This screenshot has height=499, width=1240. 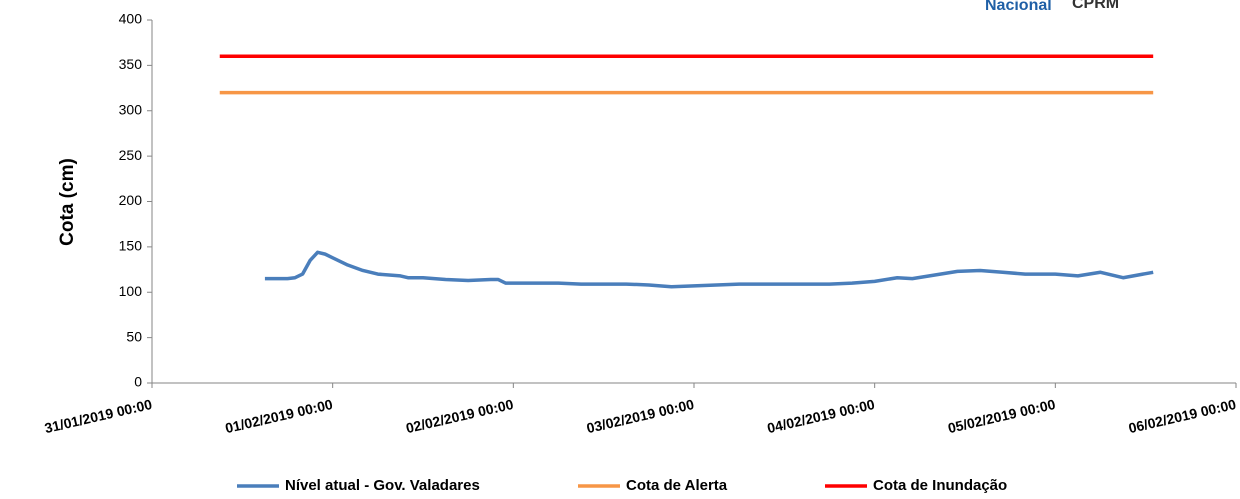 What do you see at coordinates (821, 416) in the screenshot?
I see `x-tick-label: 04/02/2019 00:00` at bounding box center [821, 416].